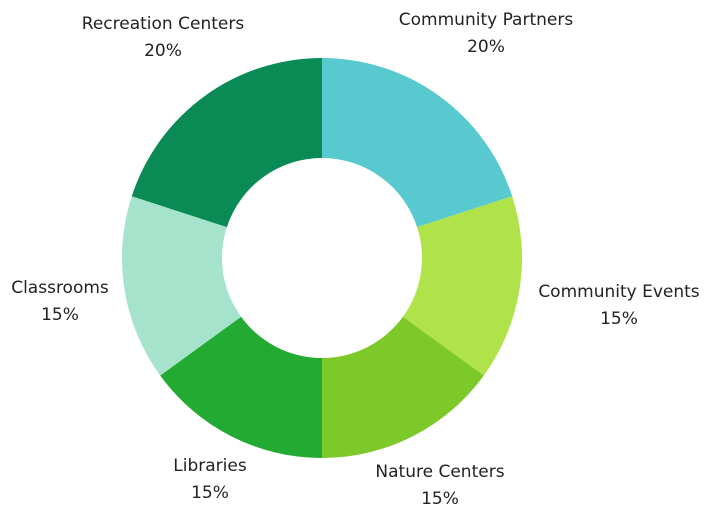  I want to click on segment-label: Recreation Centers, so click(163, 24).